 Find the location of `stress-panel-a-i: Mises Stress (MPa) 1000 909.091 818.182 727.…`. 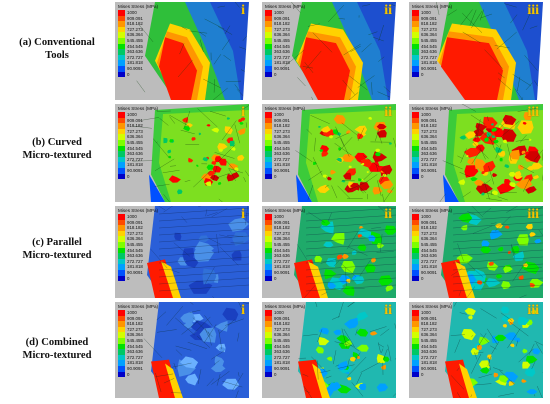

stress-panel-a-i: Mises Stress (MPa) 1000 909.091 818.182 727.… is located at coordinates (182, 51).